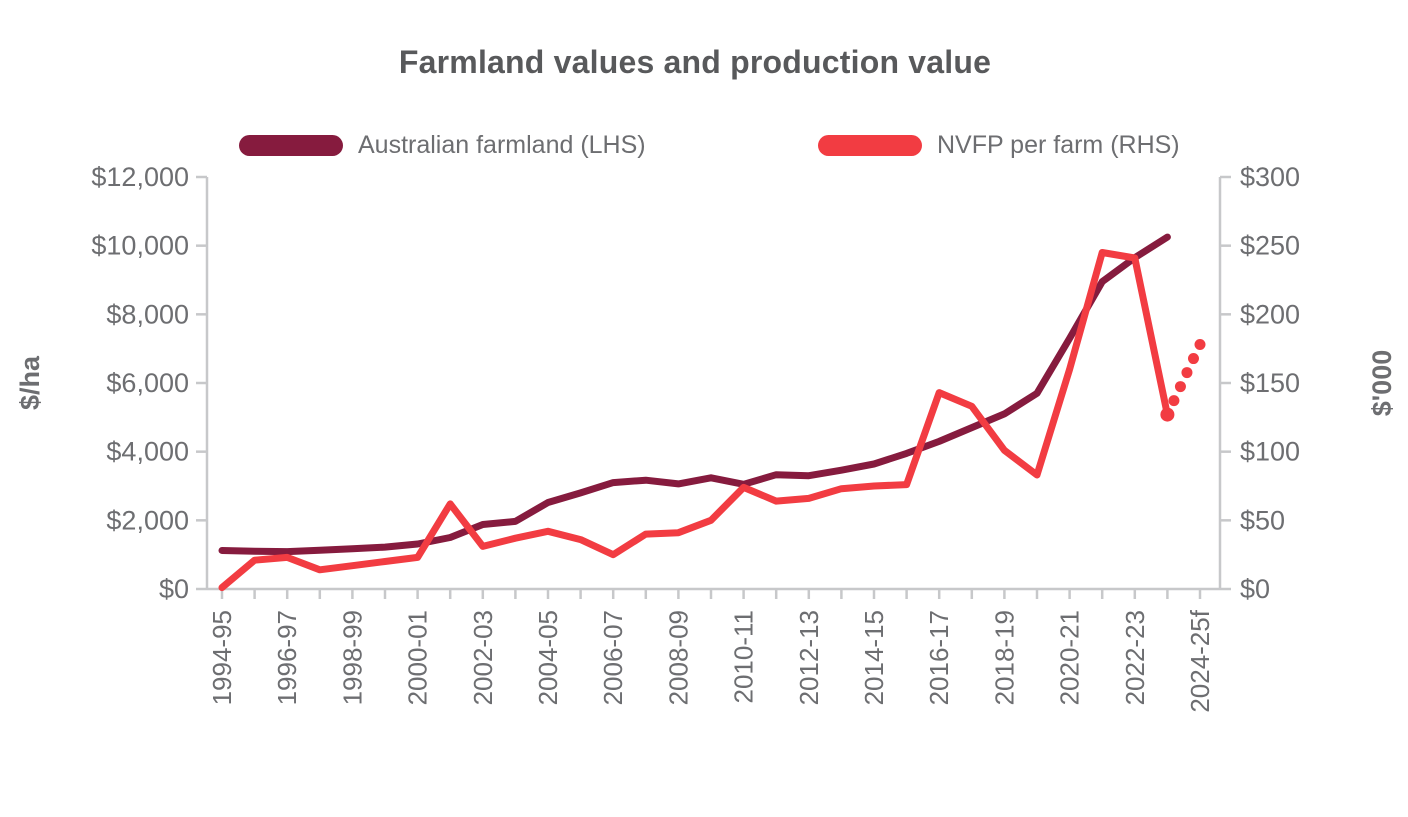 This screenshot has height=817, width=1408. I want to click on farmland-legend-swatch-icon, so click(291, 145).